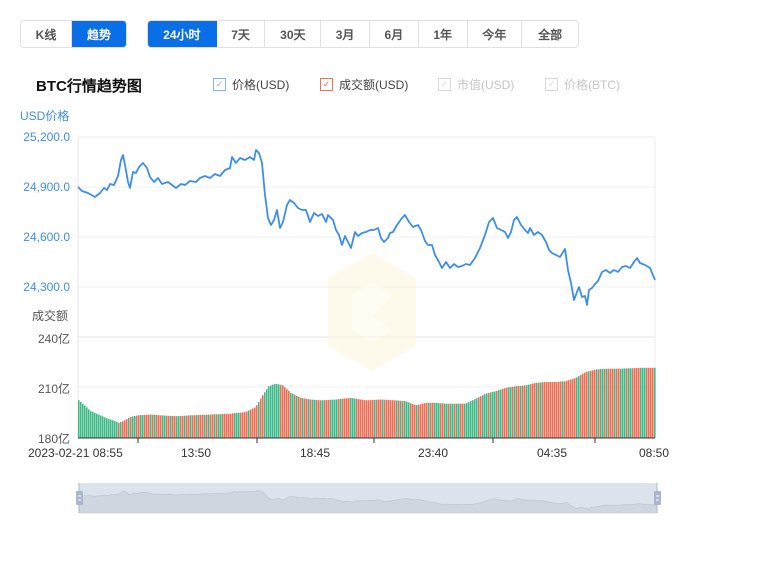 This screenshot has width=780, height=563. I want to click on tab-all: 全部, so click(550, 34).